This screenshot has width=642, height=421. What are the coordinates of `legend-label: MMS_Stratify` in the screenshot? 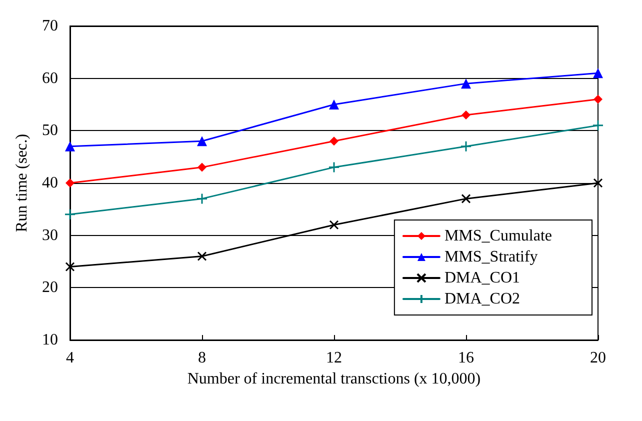 It's located at (491, 257).